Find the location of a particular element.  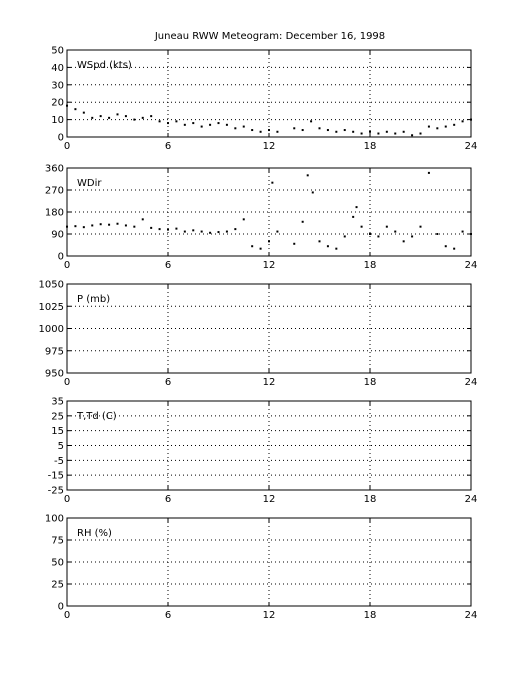

y-tick-label: 950 is located at coordinates (54, 374).